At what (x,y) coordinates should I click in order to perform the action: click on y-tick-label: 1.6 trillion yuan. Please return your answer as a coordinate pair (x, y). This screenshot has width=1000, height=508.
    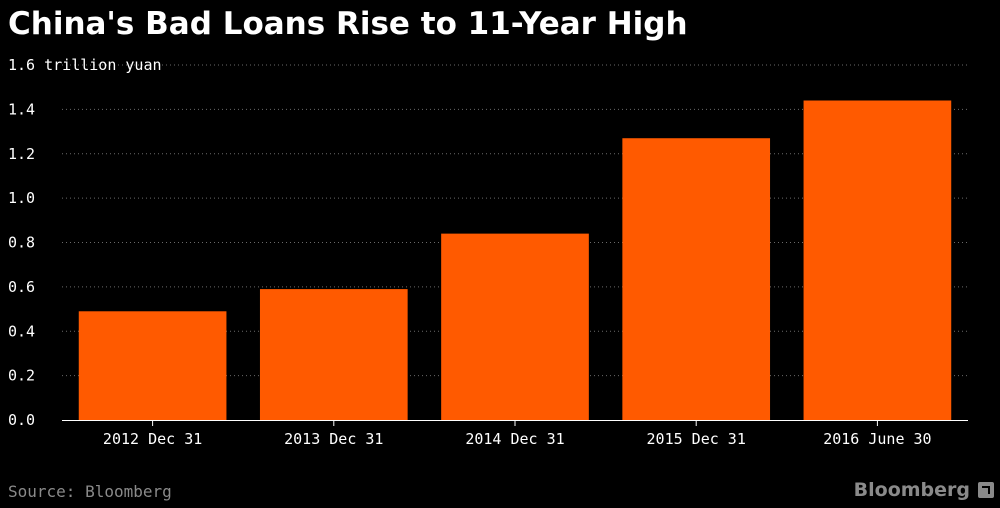
    Looking at the image, I should click on (85, 65).